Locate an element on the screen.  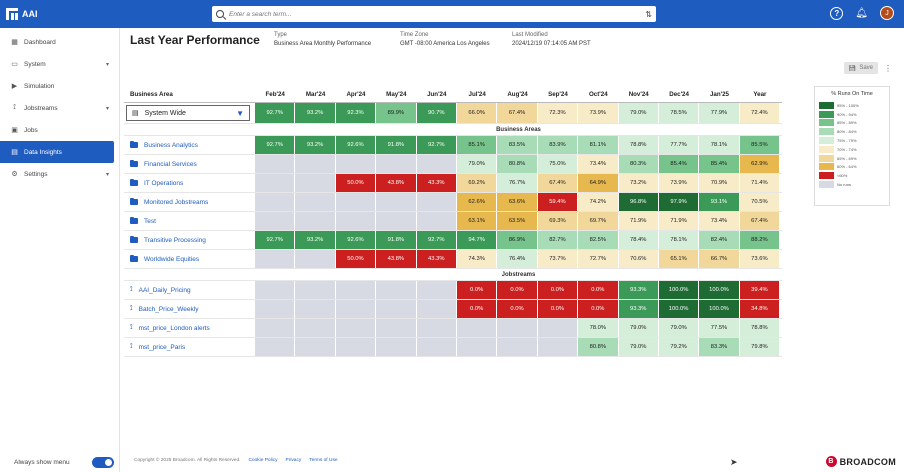
table-cell: 73.7% is located at coordinates (558, 259).